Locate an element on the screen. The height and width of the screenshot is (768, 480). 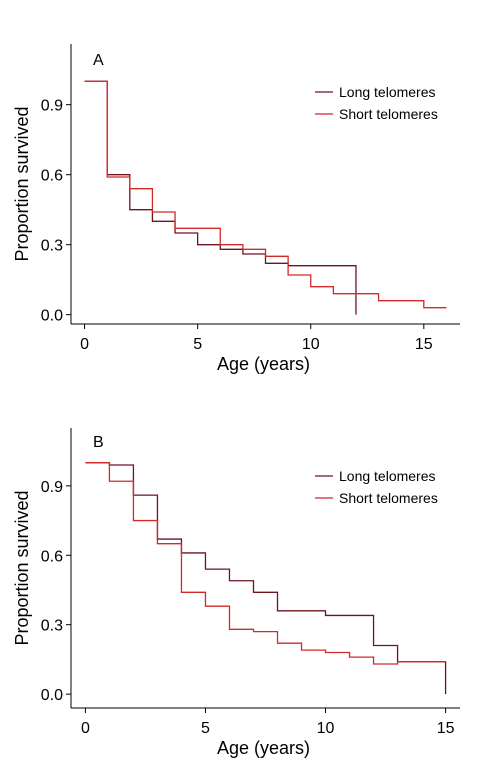
panel-label: B is located at coordinates (98, 442).